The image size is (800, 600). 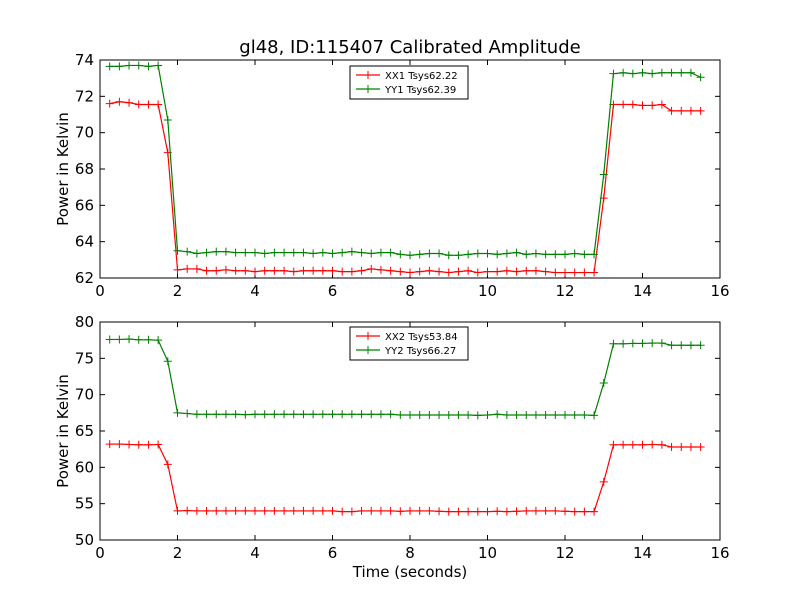 What do you see at coordinates (84, 504) in the screenshot?
I see `bottom-y-tick-label: 55` at bounding box center [84, 504].